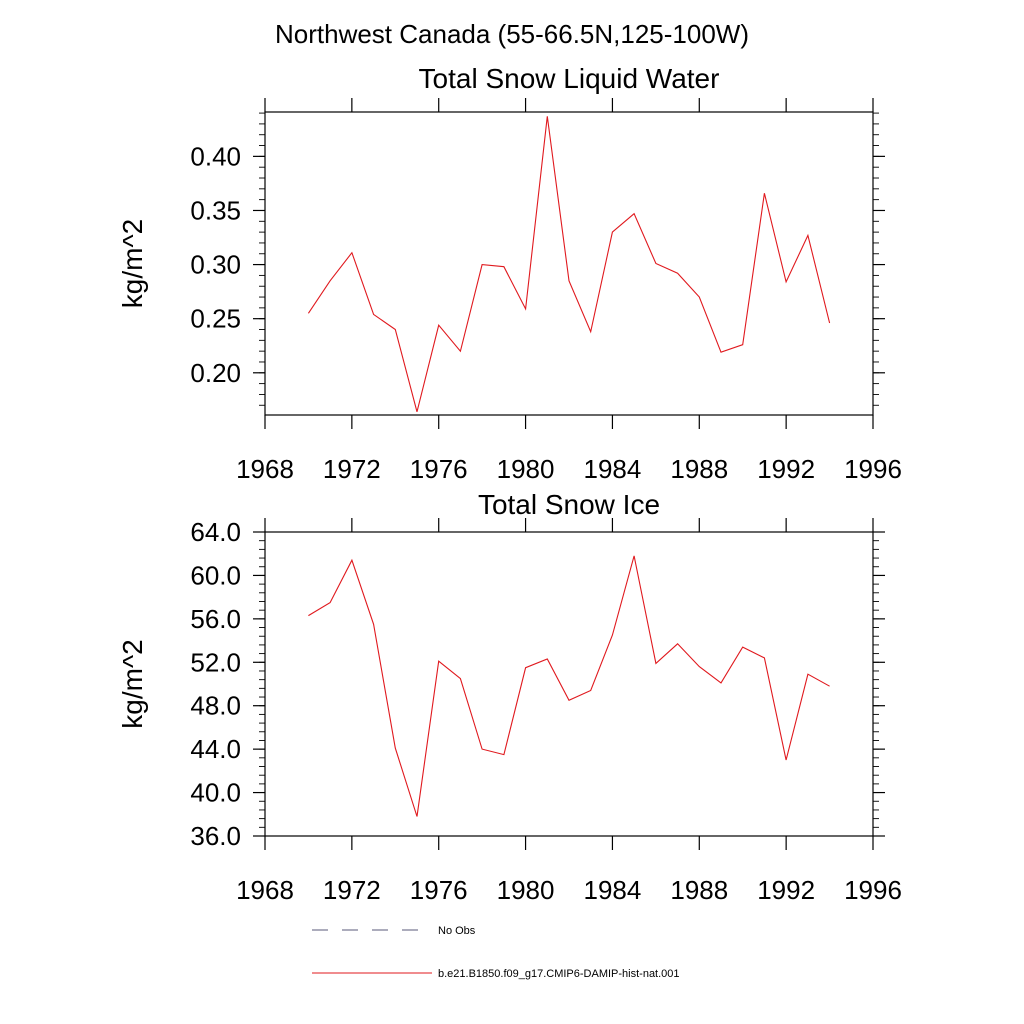 The image size is (1024, 1024). What do you see at coordinates (215, 749) in the screenshot?
I see `y-tick-label: 44.0` at bounding box center [215, 749].